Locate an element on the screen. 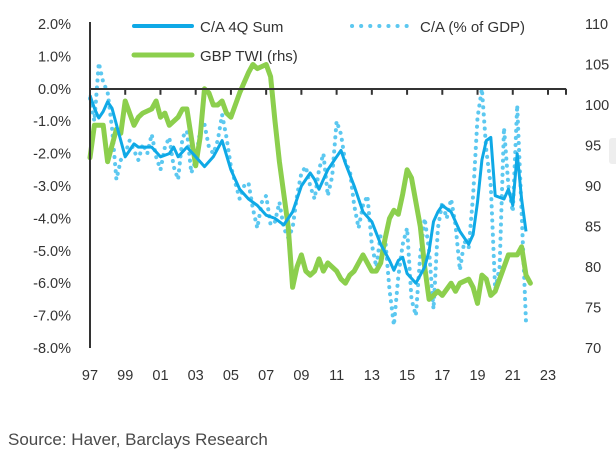  x-tick-label: 23 is located at coordinates (548, 376).